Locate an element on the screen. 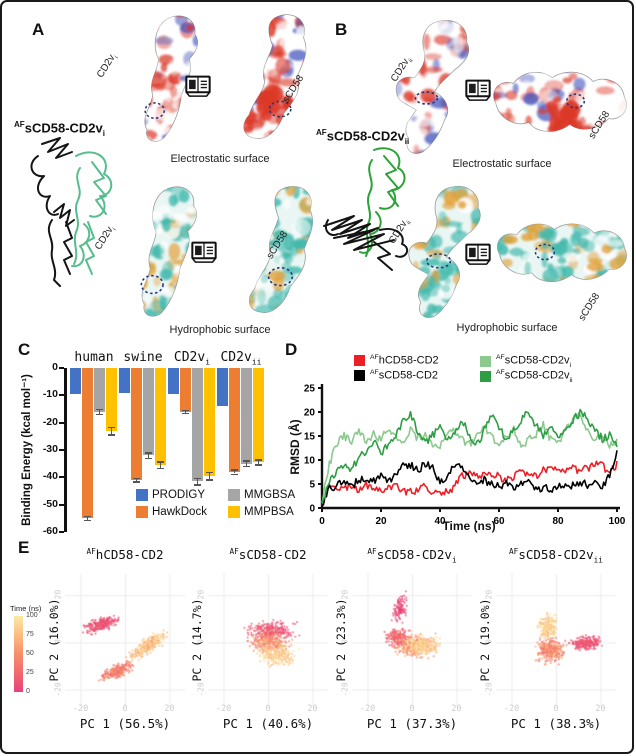  panel-a-electrostatic-surface-scd58 is located at coordinates (275, 76).